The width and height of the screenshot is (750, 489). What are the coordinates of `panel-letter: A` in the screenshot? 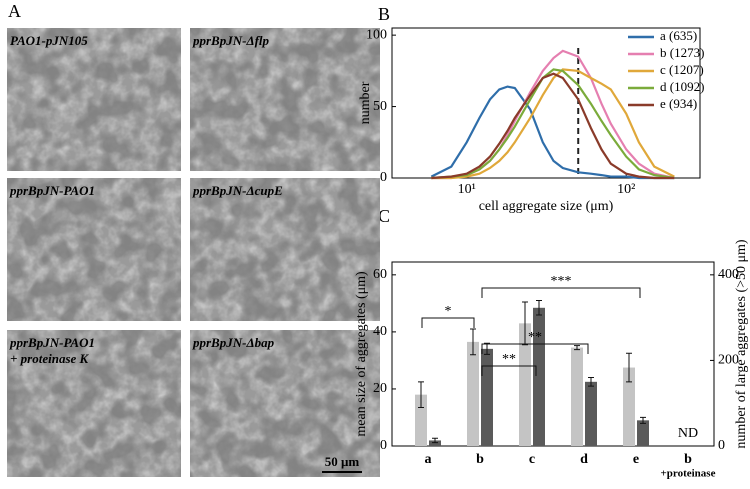 It's located at (14, 11).